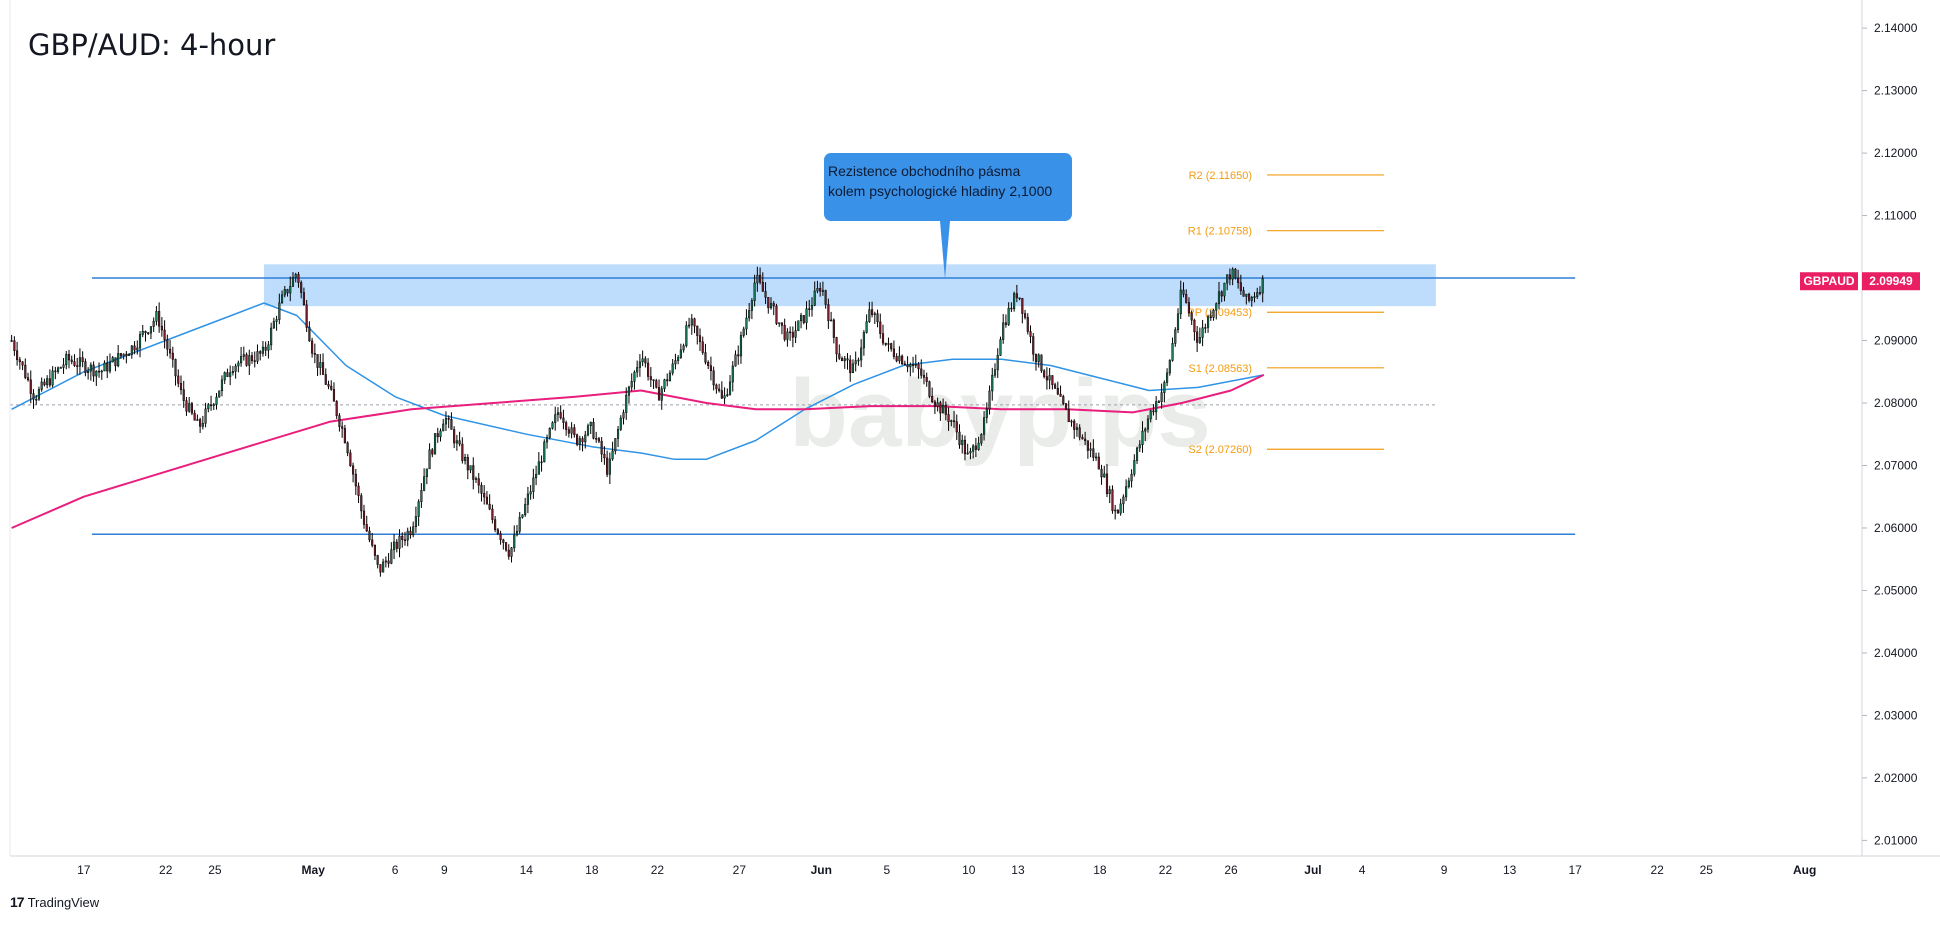 This screenshot has width=1940, height=925. What do you see at coordinates (54, 902) in the screenshot?
I see `tradingview-branding: 17 TradingView` at bounding box center [54, 902].